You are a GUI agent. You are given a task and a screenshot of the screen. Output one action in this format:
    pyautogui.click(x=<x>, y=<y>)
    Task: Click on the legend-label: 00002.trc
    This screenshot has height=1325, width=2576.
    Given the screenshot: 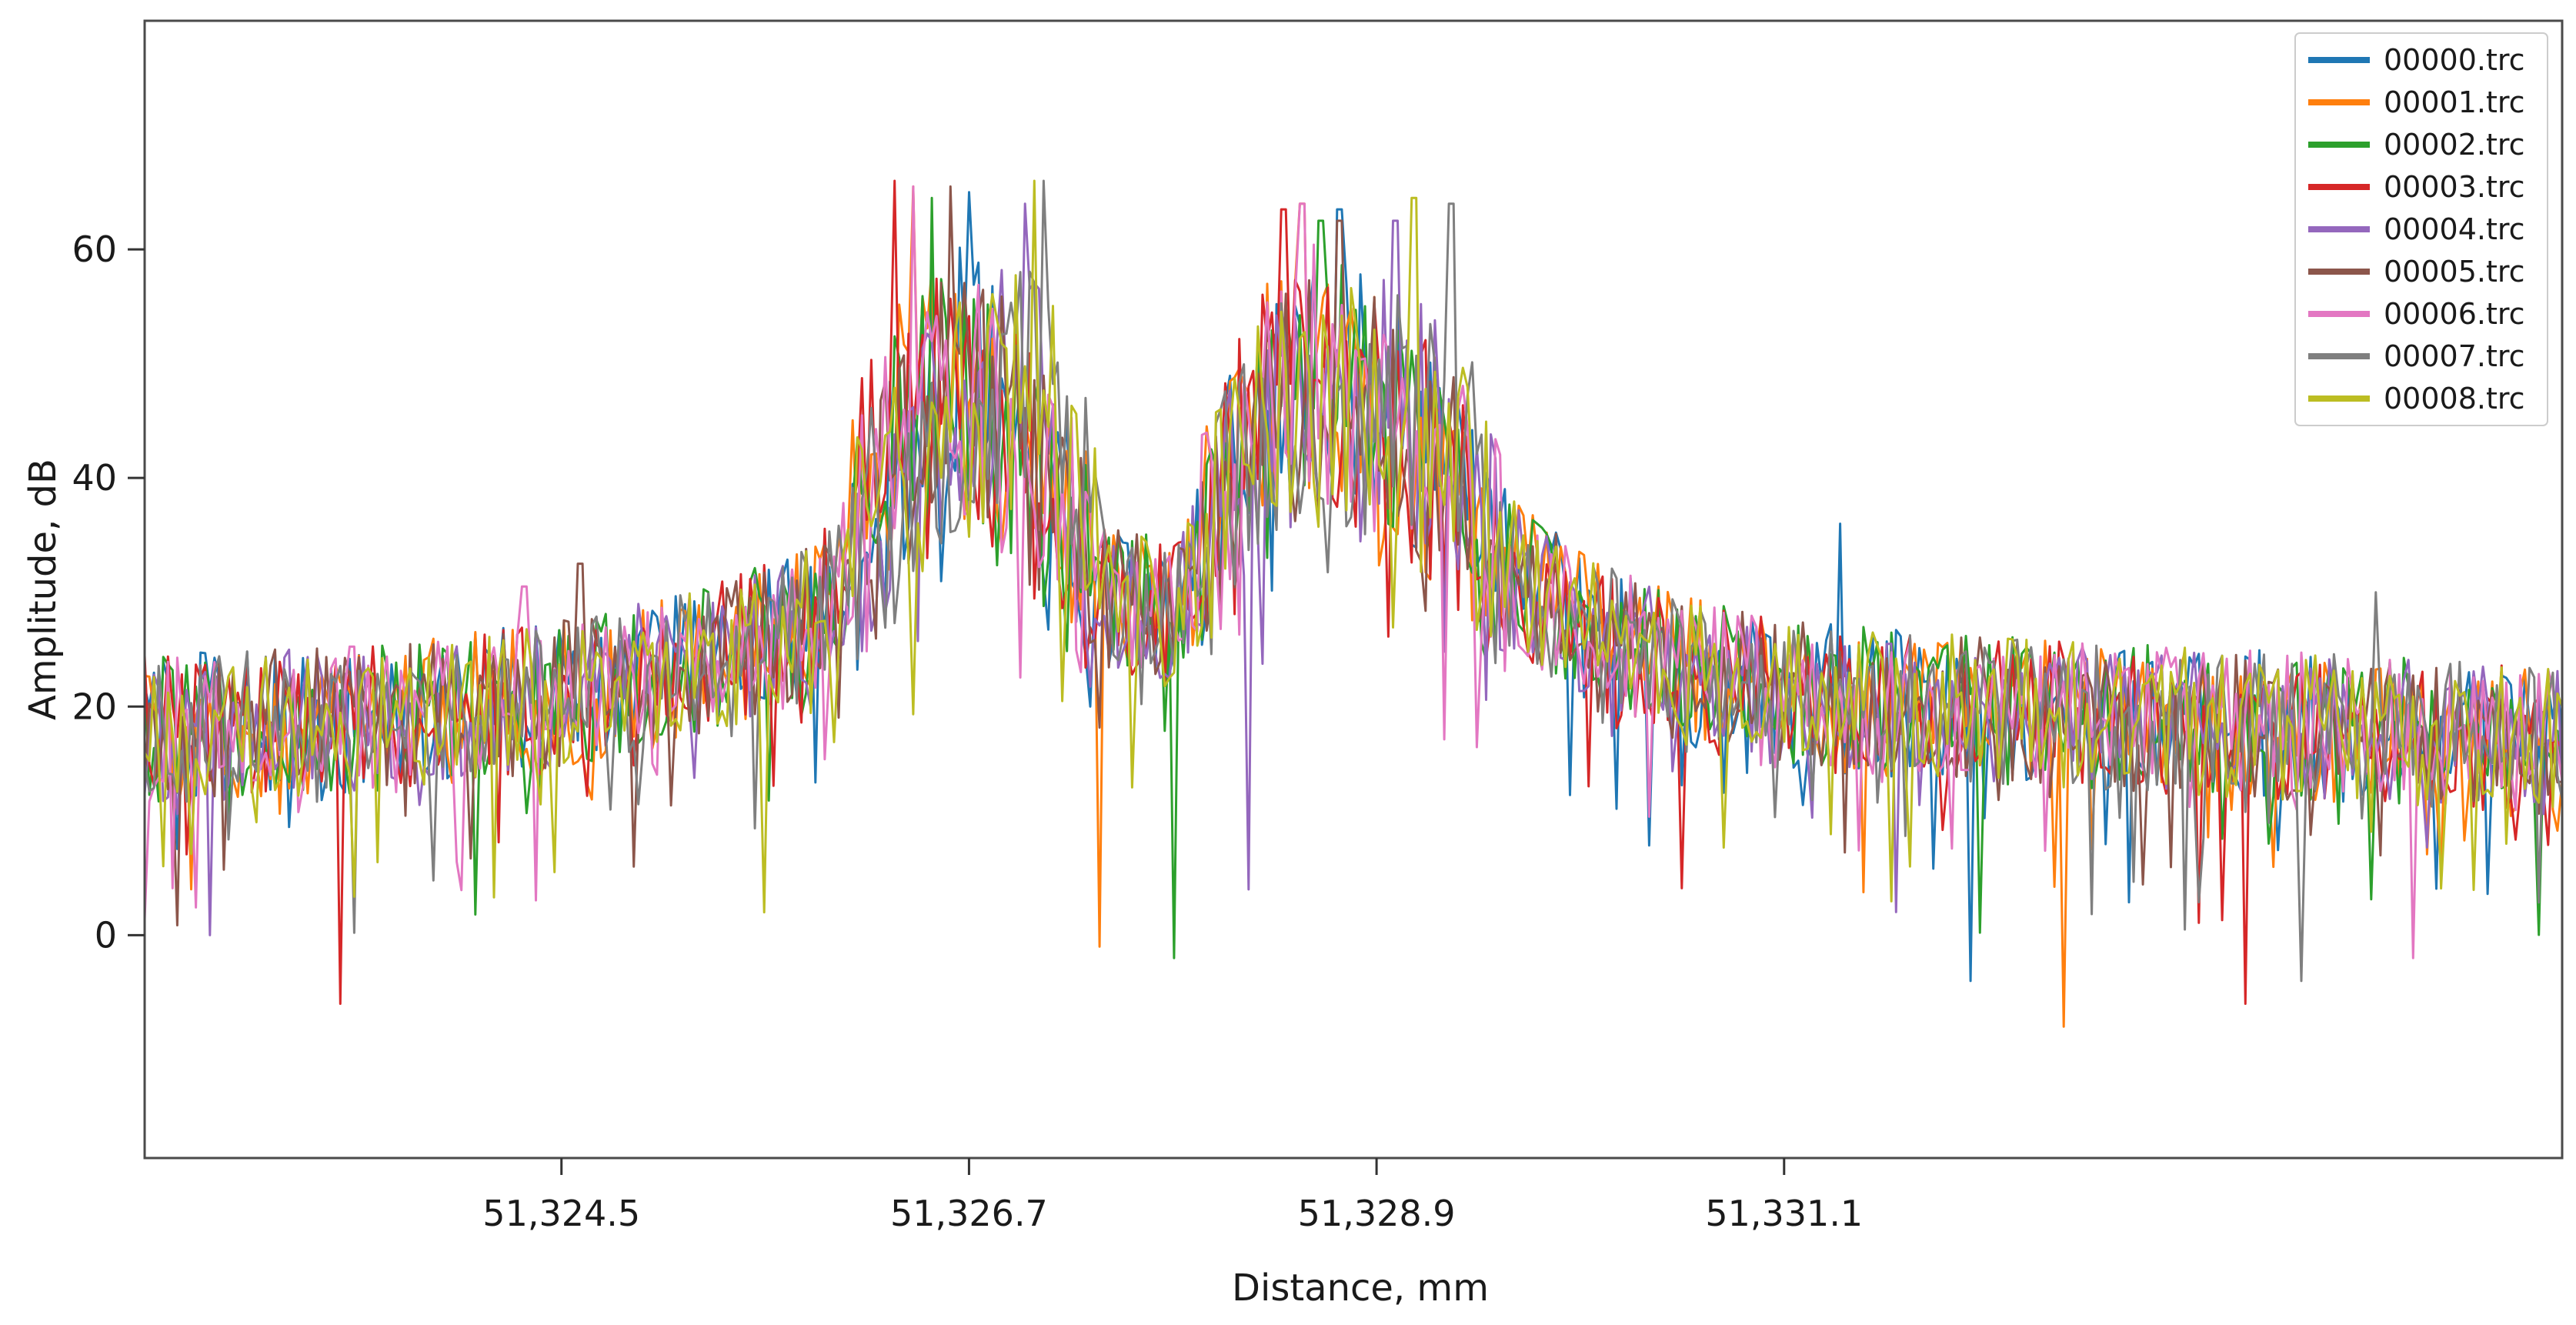 What is the action you would take?
    pyautogui.click(x=2454, y=145)
    